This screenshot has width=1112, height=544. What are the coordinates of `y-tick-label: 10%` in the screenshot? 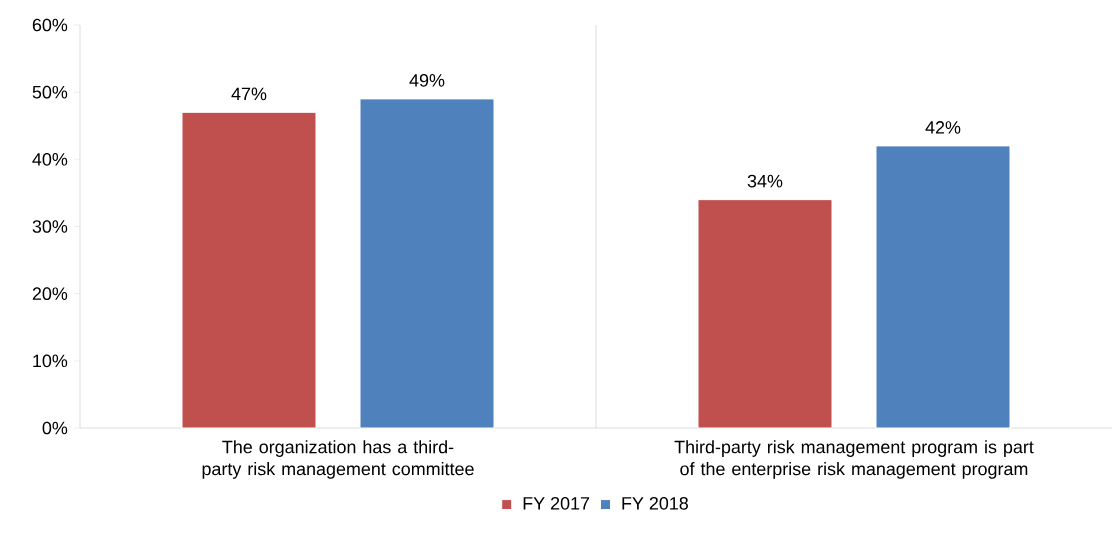 It's located at (50, 361).